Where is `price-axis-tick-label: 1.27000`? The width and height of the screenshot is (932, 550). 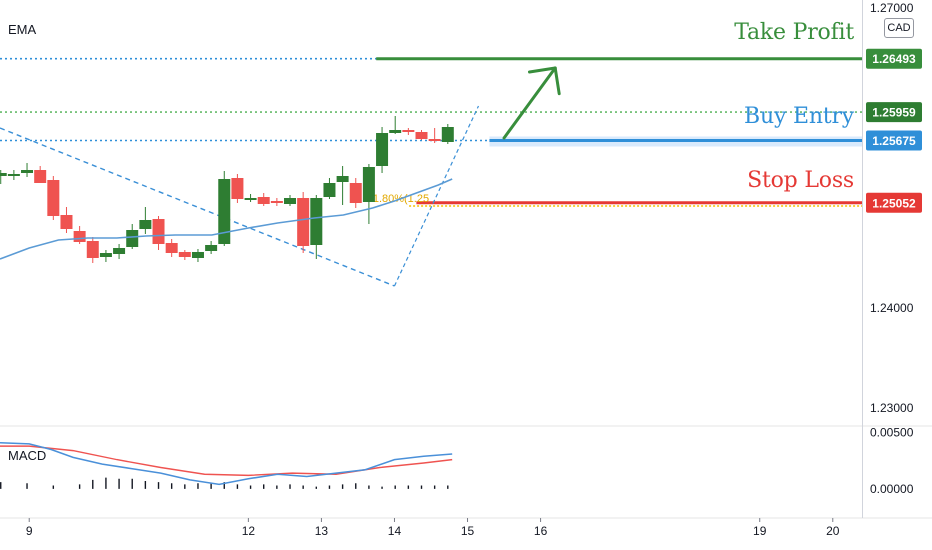
price-axis-tick-label: 1.27000 is located at coordinates (892, 8).